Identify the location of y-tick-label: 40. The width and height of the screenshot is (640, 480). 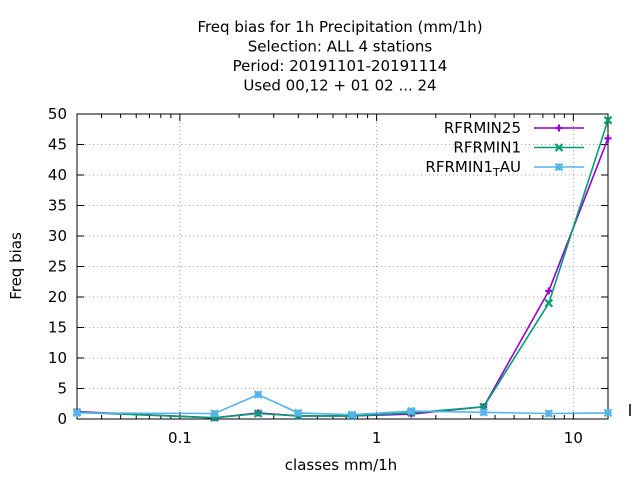
(57, 175).